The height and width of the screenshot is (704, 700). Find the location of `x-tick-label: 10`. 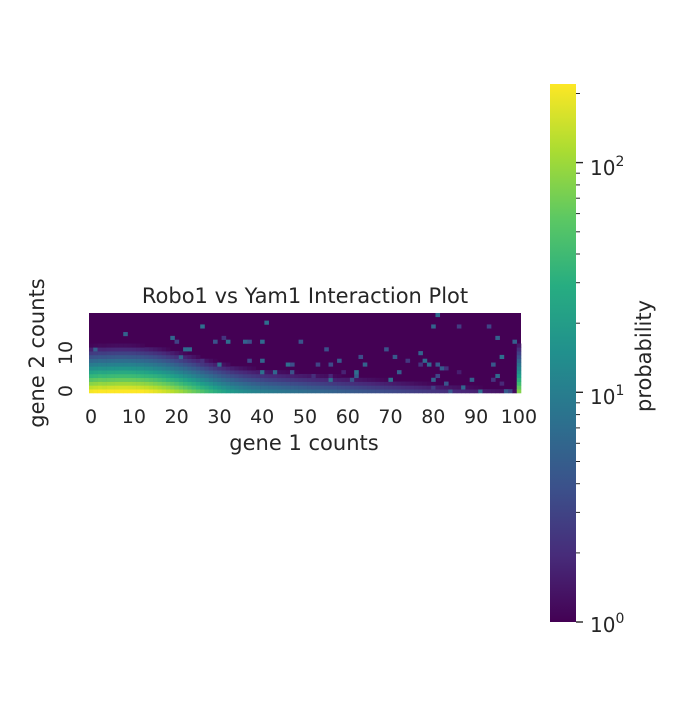

x-tick-label: 10 is located at coordinates (134, 417).